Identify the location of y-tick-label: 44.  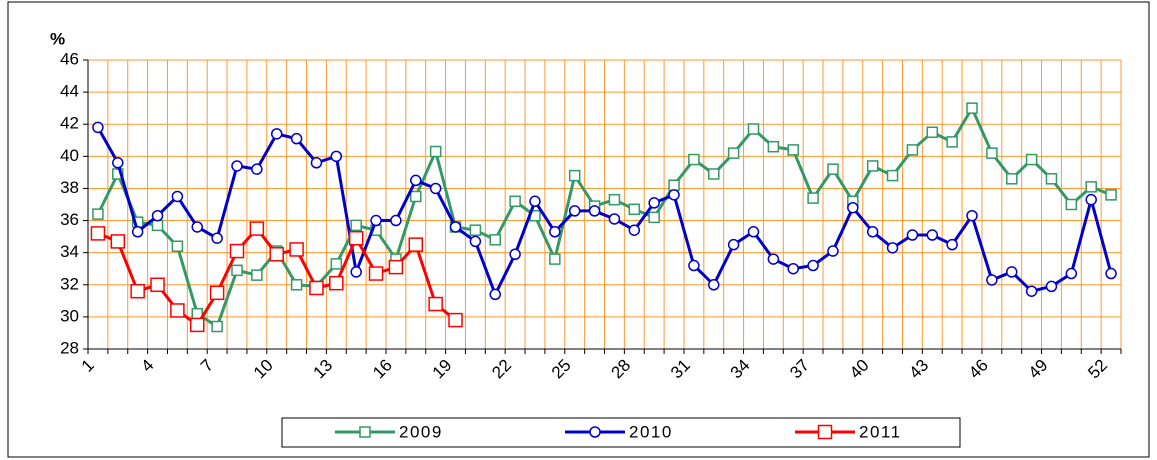
(69, 91).